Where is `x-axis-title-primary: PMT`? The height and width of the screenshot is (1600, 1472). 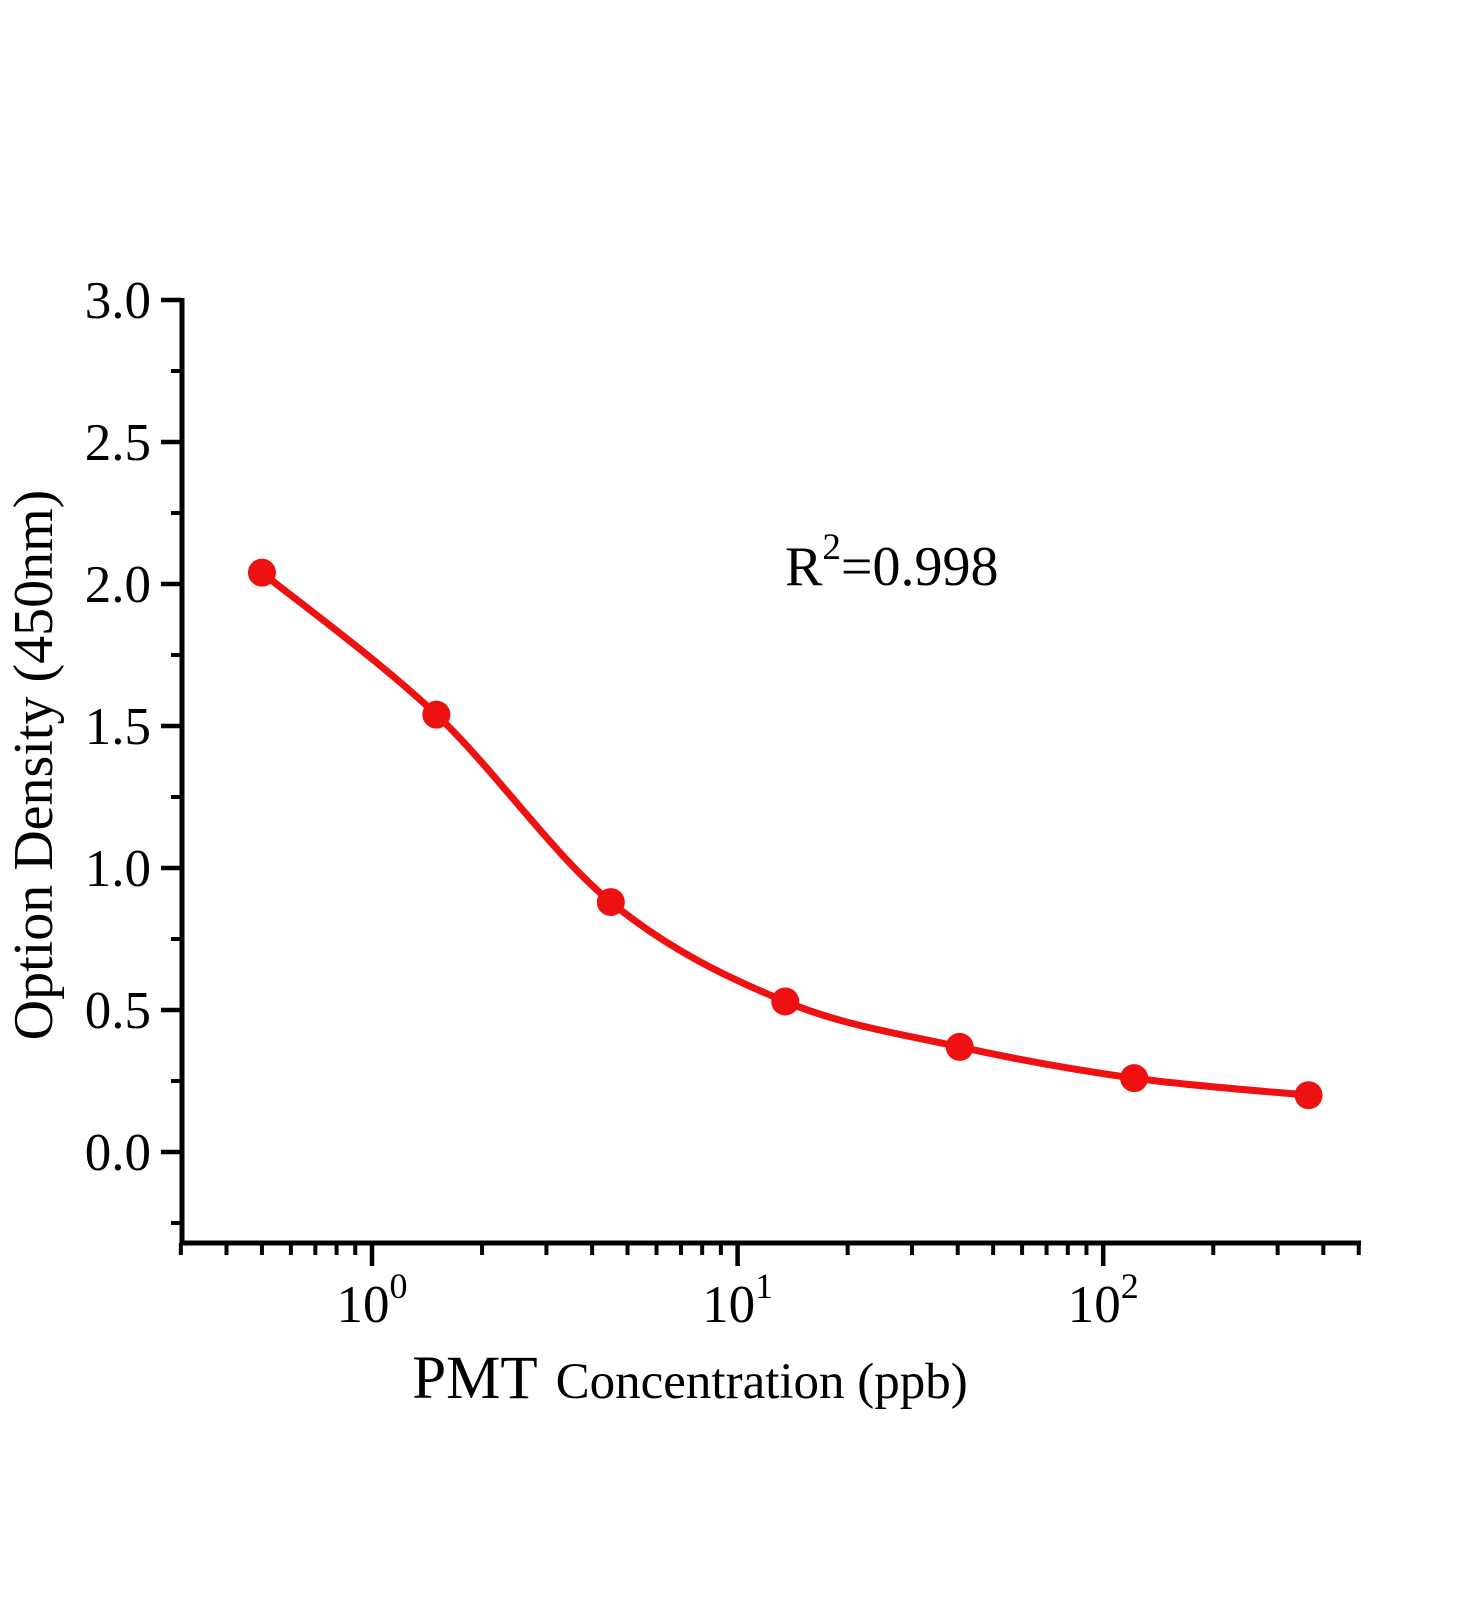 x-axis-title-primary: PMT is located at coordinates (474, 1378).